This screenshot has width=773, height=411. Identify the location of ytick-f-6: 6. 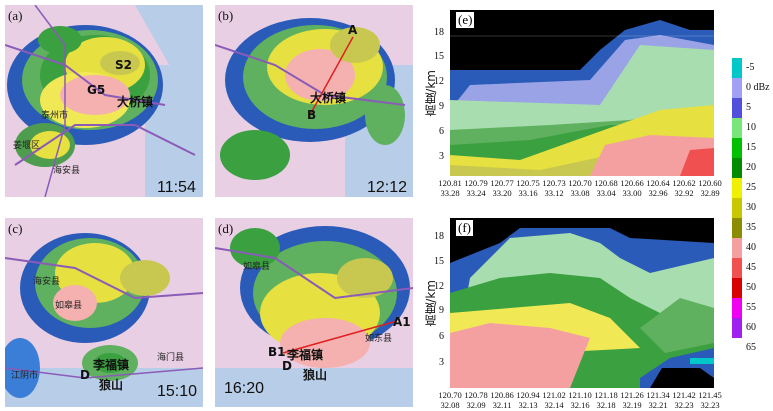
(441, 336).